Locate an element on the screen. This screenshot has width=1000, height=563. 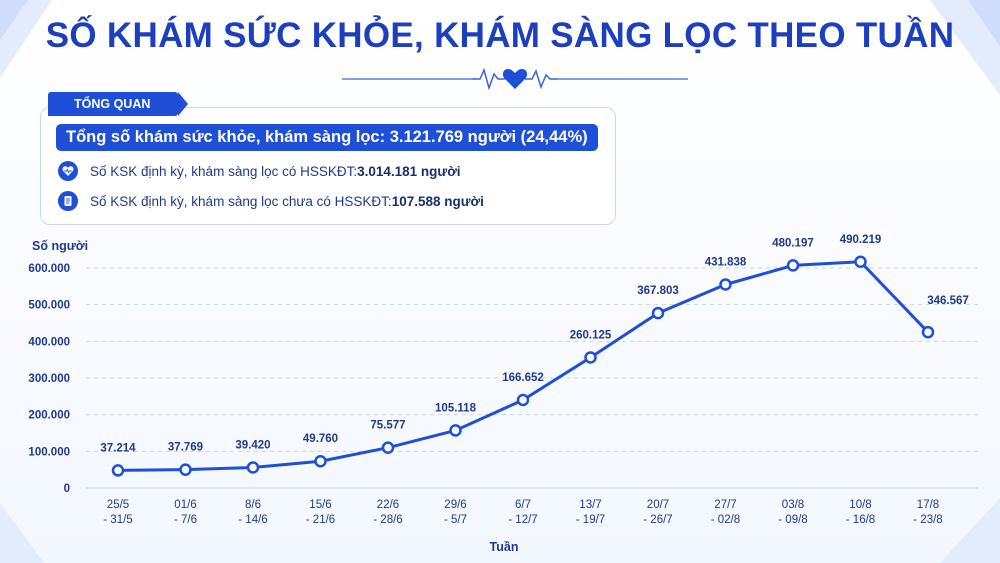
x-tick-label: 22/6- 28/6 is located at coordinates (387, 512).